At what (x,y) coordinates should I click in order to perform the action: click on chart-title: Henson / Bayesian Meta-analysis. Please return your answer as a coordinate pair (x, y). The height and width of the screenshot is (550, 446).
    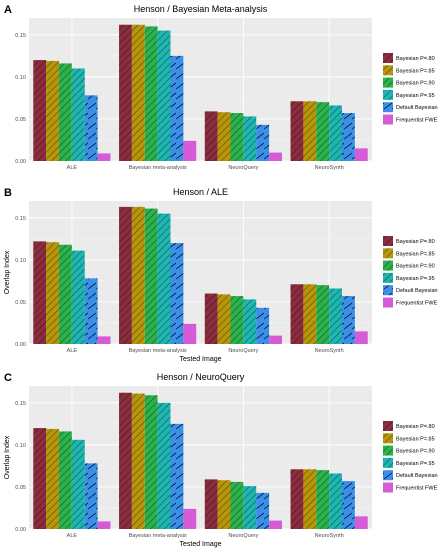
    Looking at the image, I should click on (201, 9).